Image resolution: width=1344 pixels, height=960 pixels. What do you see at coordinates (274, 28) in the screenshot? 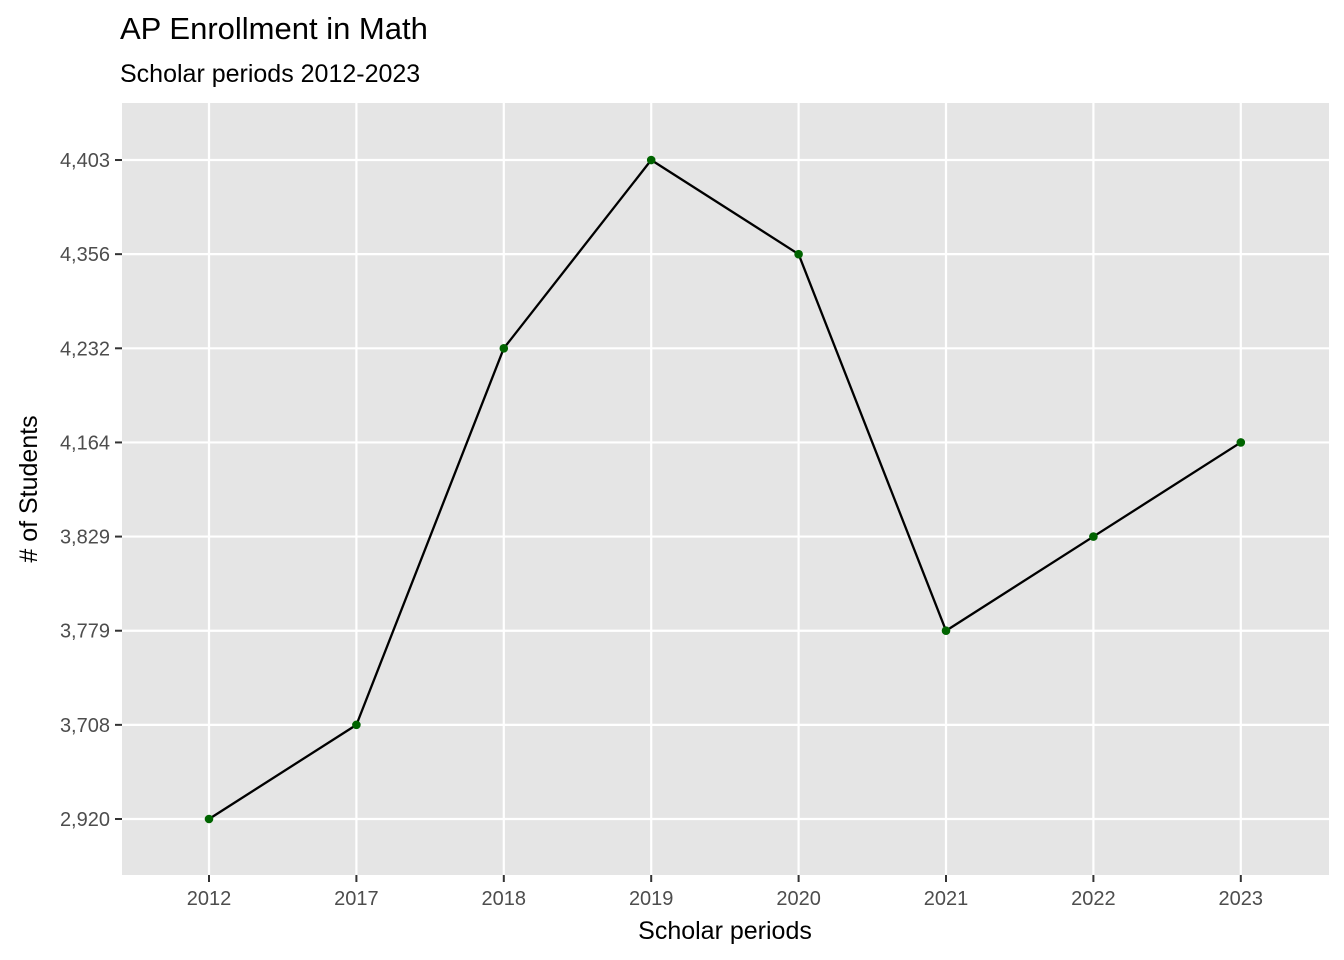
I see `chart-title: AP Enrollment in Math` at bounding box center [274, 28].